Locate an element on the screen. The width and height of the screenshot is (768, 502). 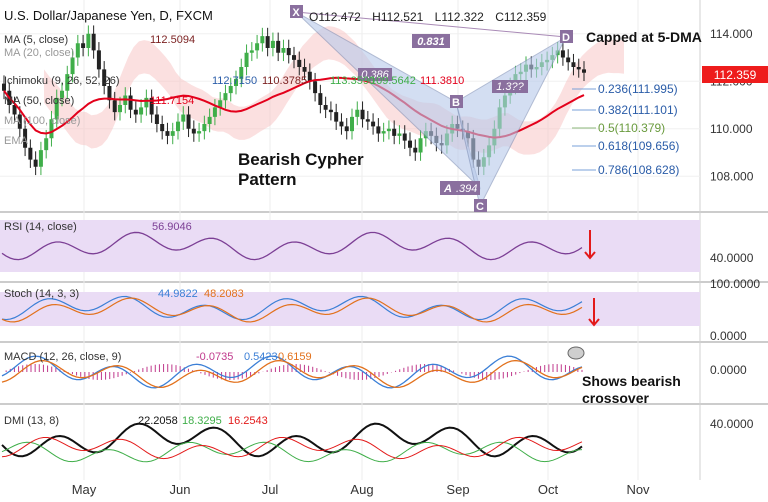
bc-ratio: 1.3?? is located at coordinates (510, 87).